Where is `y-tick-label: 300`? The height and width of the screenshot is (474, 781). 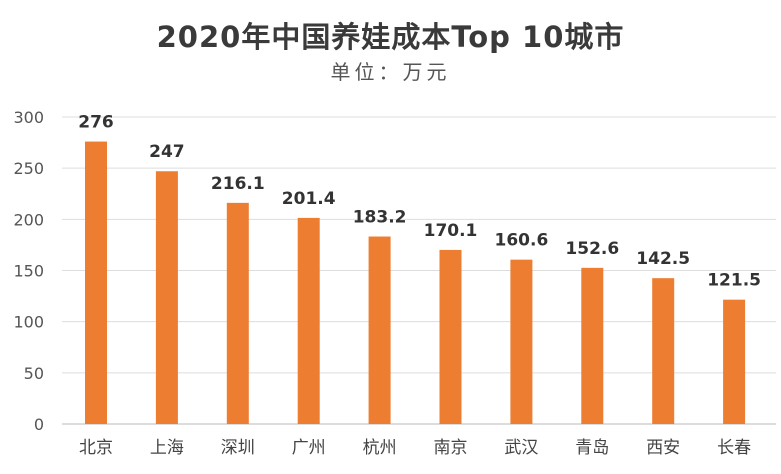 y-tick-label: 300 is located at coordinates (28, 117).